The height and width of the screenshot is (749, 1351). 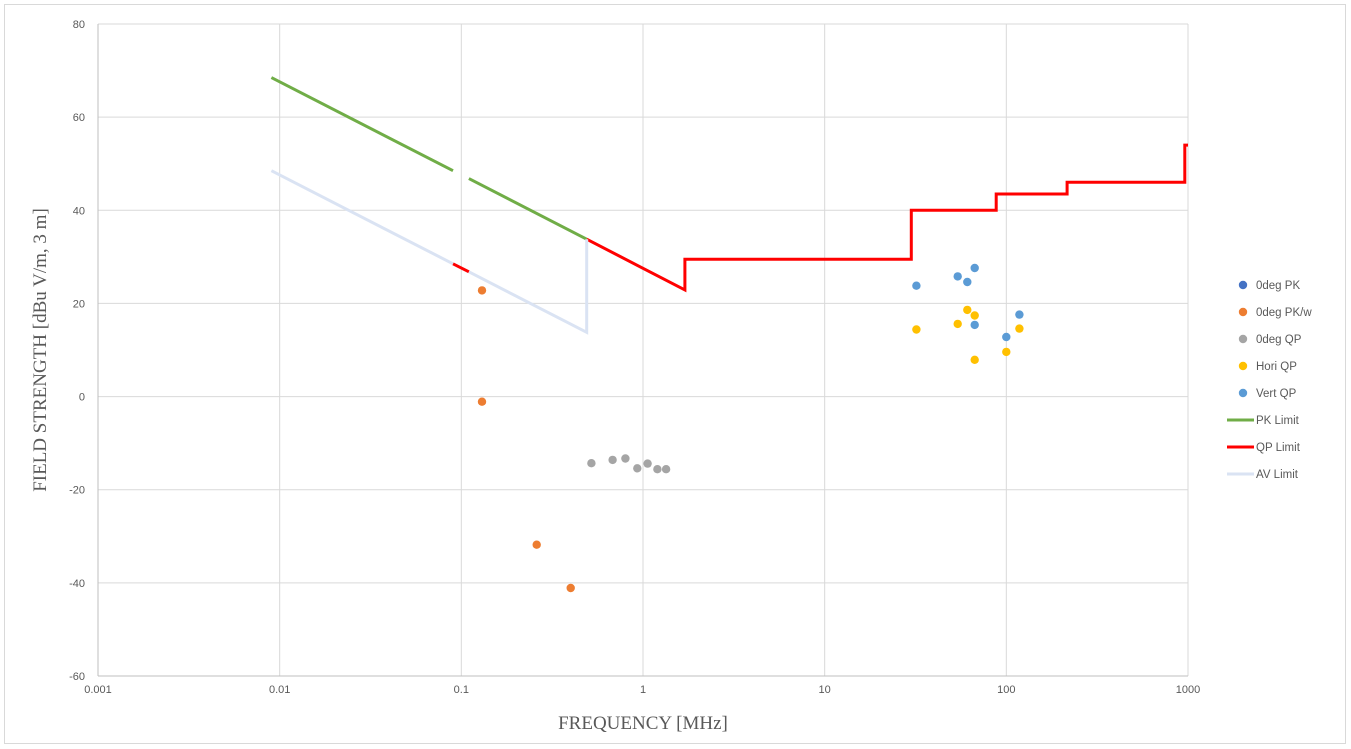 What do you see at coordinates (77, 584) in the screenshot?
I see `y-tick-label: -40` at bounding box center [77, 584].